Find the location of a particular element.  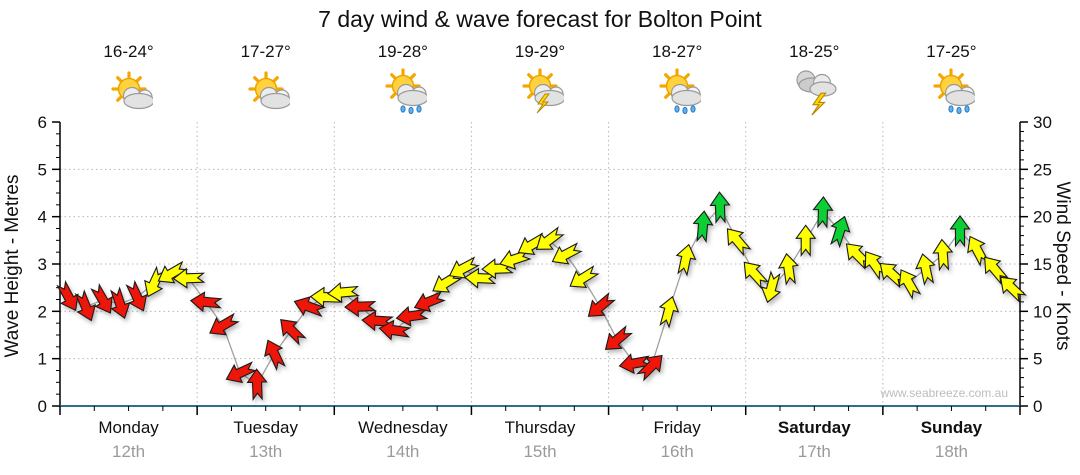

weather-icon-wrap is located at coordinates (814, 93).